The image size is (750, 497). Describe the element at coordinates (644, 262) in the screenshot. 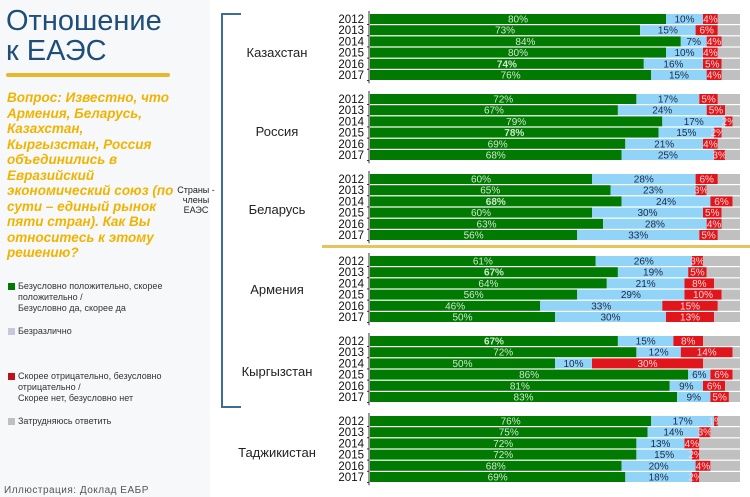

I see `data-label-indifferent: 26%` at that location.